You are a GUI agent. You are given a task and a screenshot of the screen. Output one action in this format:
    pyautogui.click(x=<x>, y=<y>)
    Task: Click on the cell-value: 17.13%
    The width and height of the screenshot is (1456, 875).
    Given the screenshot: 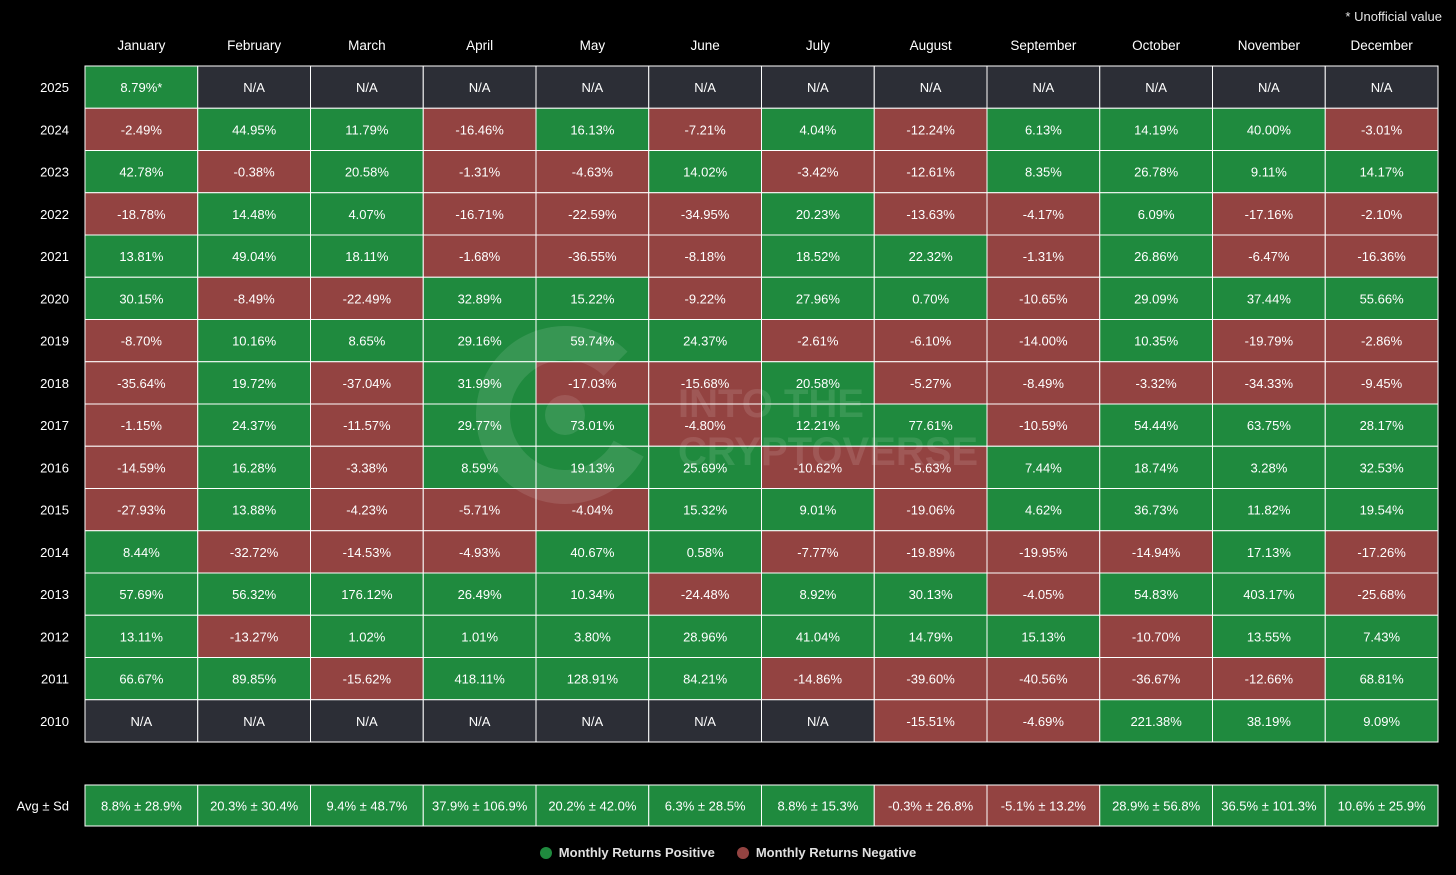 What is the action you would take?
    pyautogui.click(x=1269, y=552)
    